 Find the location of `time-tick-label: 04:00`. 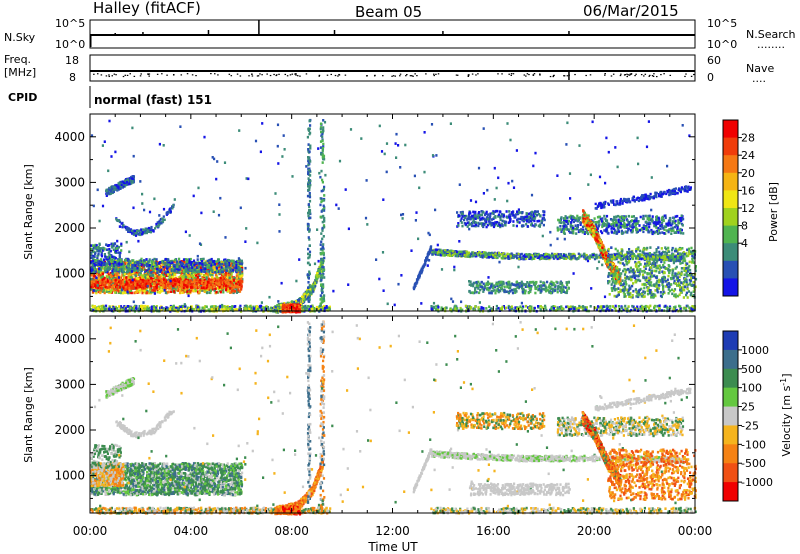

time-tick-label: 04:00 is located at coordinates (191, 531).